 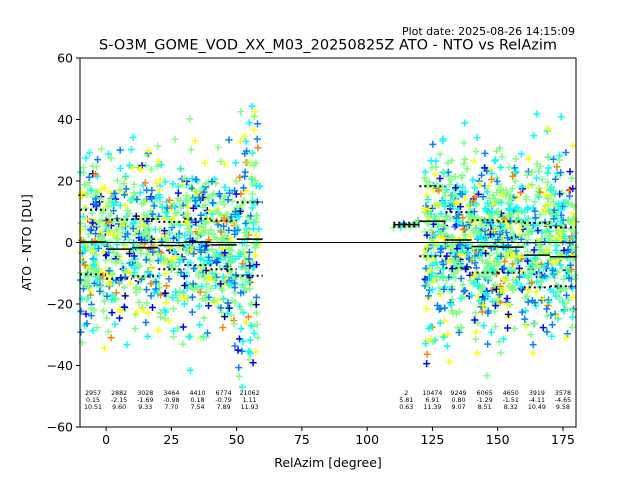 I want to click on x-tick-label: 100, so click(x=367, y=439).